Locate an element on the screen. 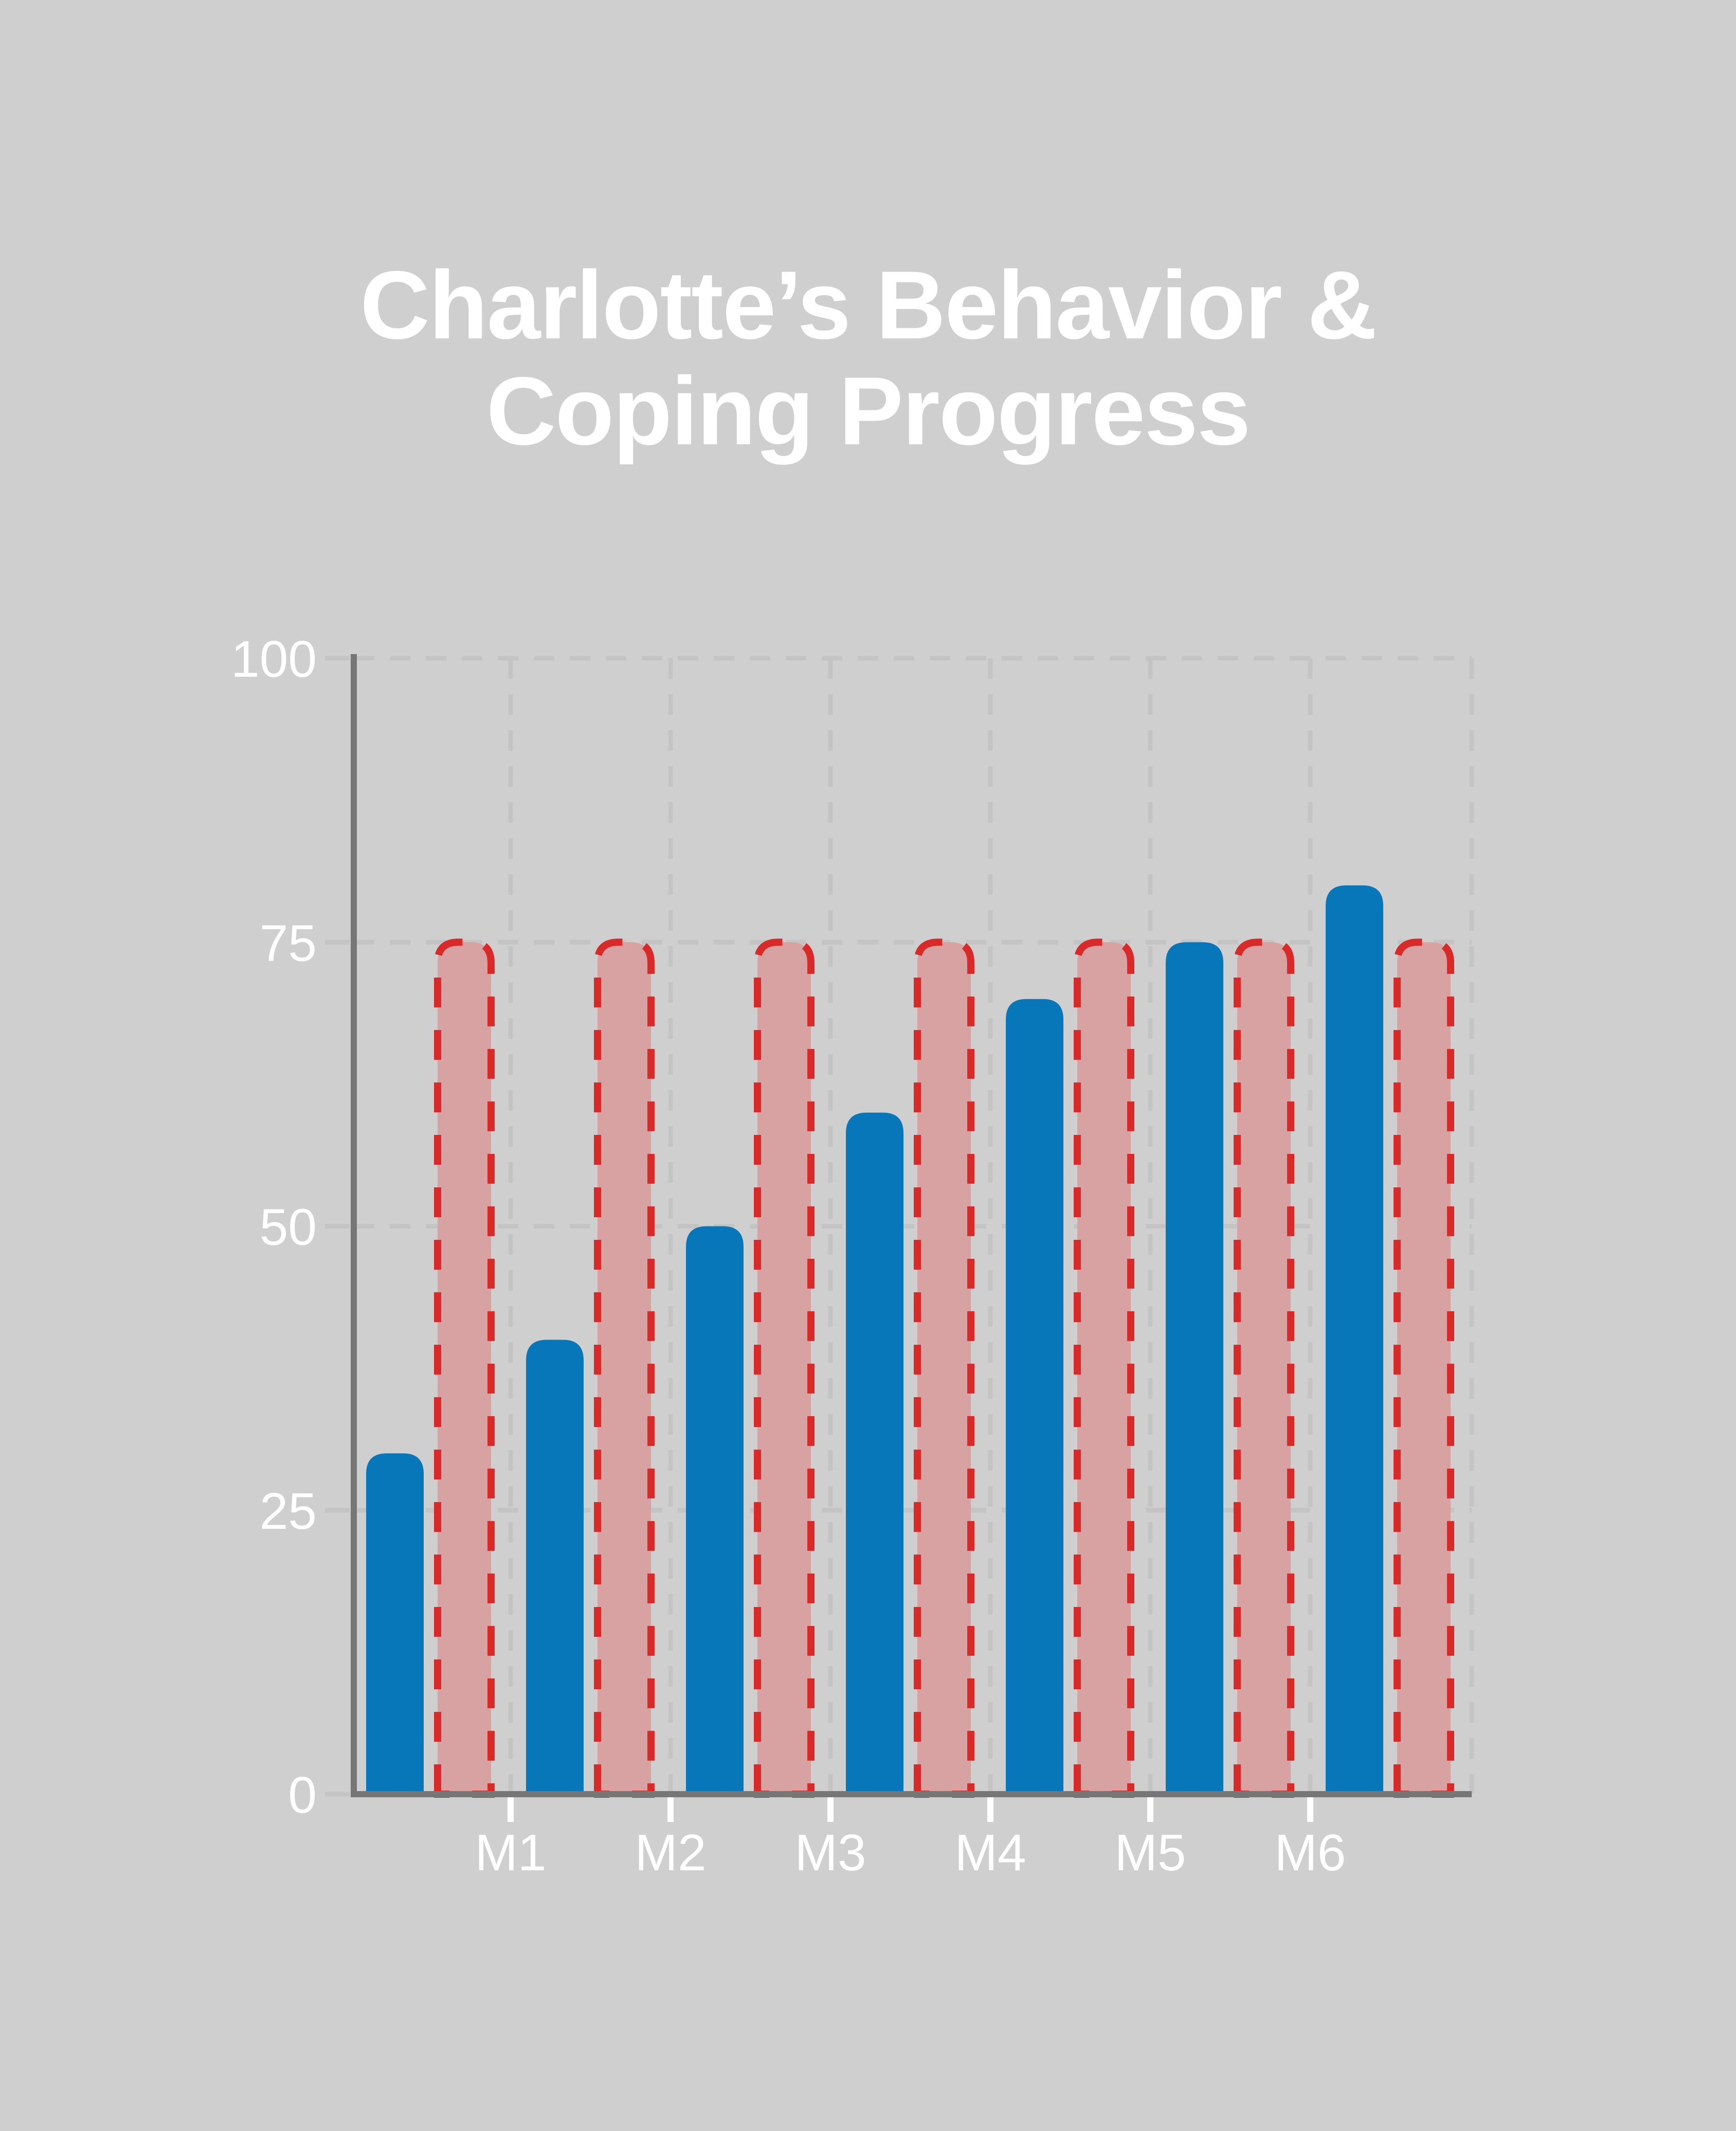 This screenshot has width=1736, height=2131. chart-title: Charlotte’s Behavior & Coping Progress is located at coordinates (868, 358).